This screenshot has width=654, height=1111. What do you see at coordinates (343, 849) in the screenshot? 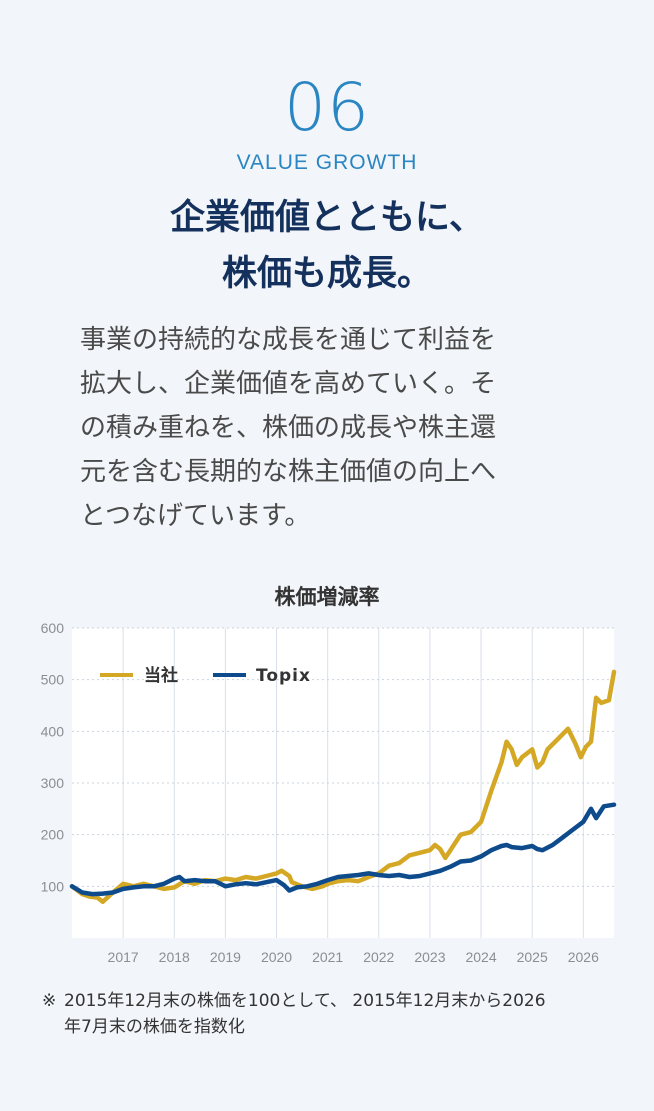
I see `topix-line` at bounding box center [343, 849].